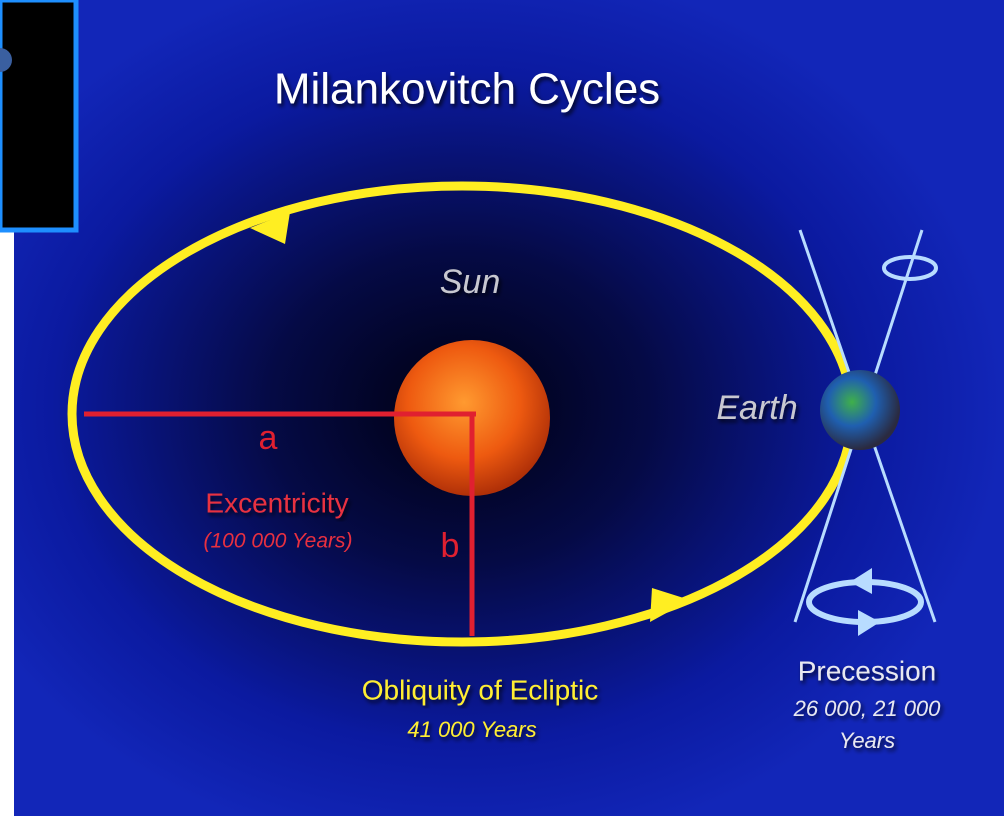 The height and width of the screenshot is (816, 1004). What do you see at coordinates (276, 502) in the screenshot?
I see `excentricity-label: Excentricity` at bounding box center [276, 502].